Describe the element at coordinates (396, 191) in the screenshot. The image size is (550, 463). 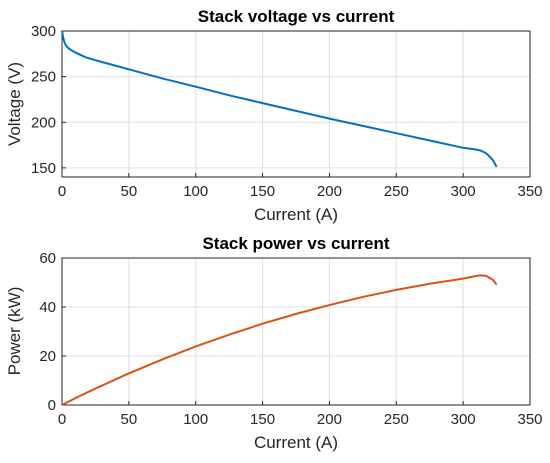
I see `voltage-x-tick-label: 250` at that location.